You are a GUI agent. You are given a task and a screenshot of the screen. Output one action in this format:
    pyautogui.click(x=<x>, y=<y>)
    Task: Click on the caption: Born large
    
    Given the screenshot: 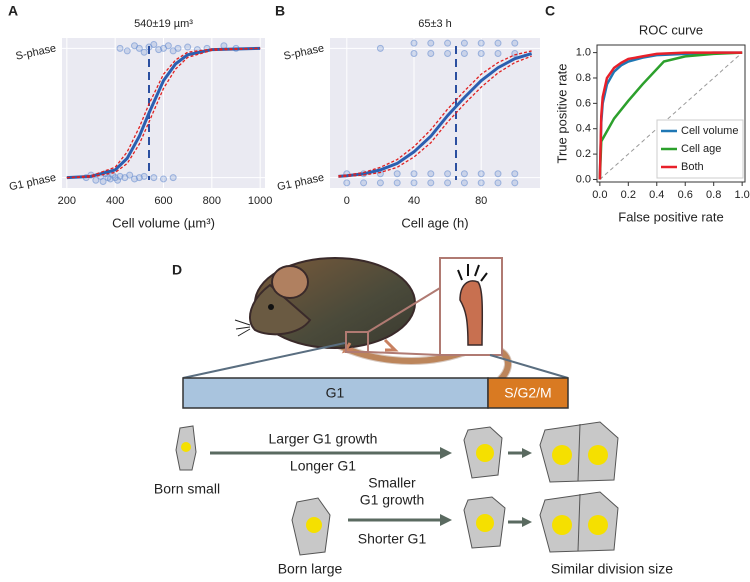 What is the action you would take?
    pyautogui.click(x=310, y=569)
    